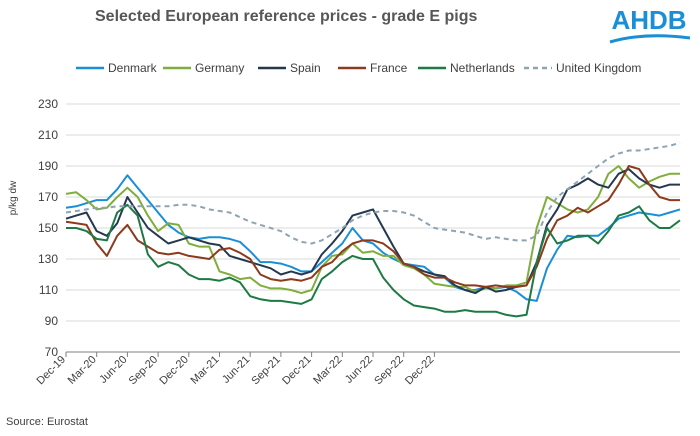 This screenshot has width=700, height=436. I want to click on x-tick-label: Mar-20, so click(82, 370).